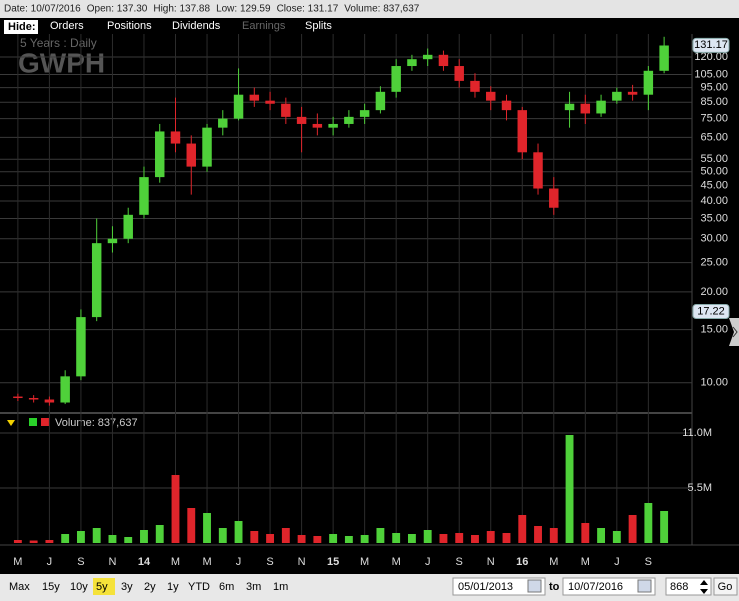  Describe the element at coordinates (381, 9) in the screenshot. I see `info-item: Volume: 837,637` at that location.